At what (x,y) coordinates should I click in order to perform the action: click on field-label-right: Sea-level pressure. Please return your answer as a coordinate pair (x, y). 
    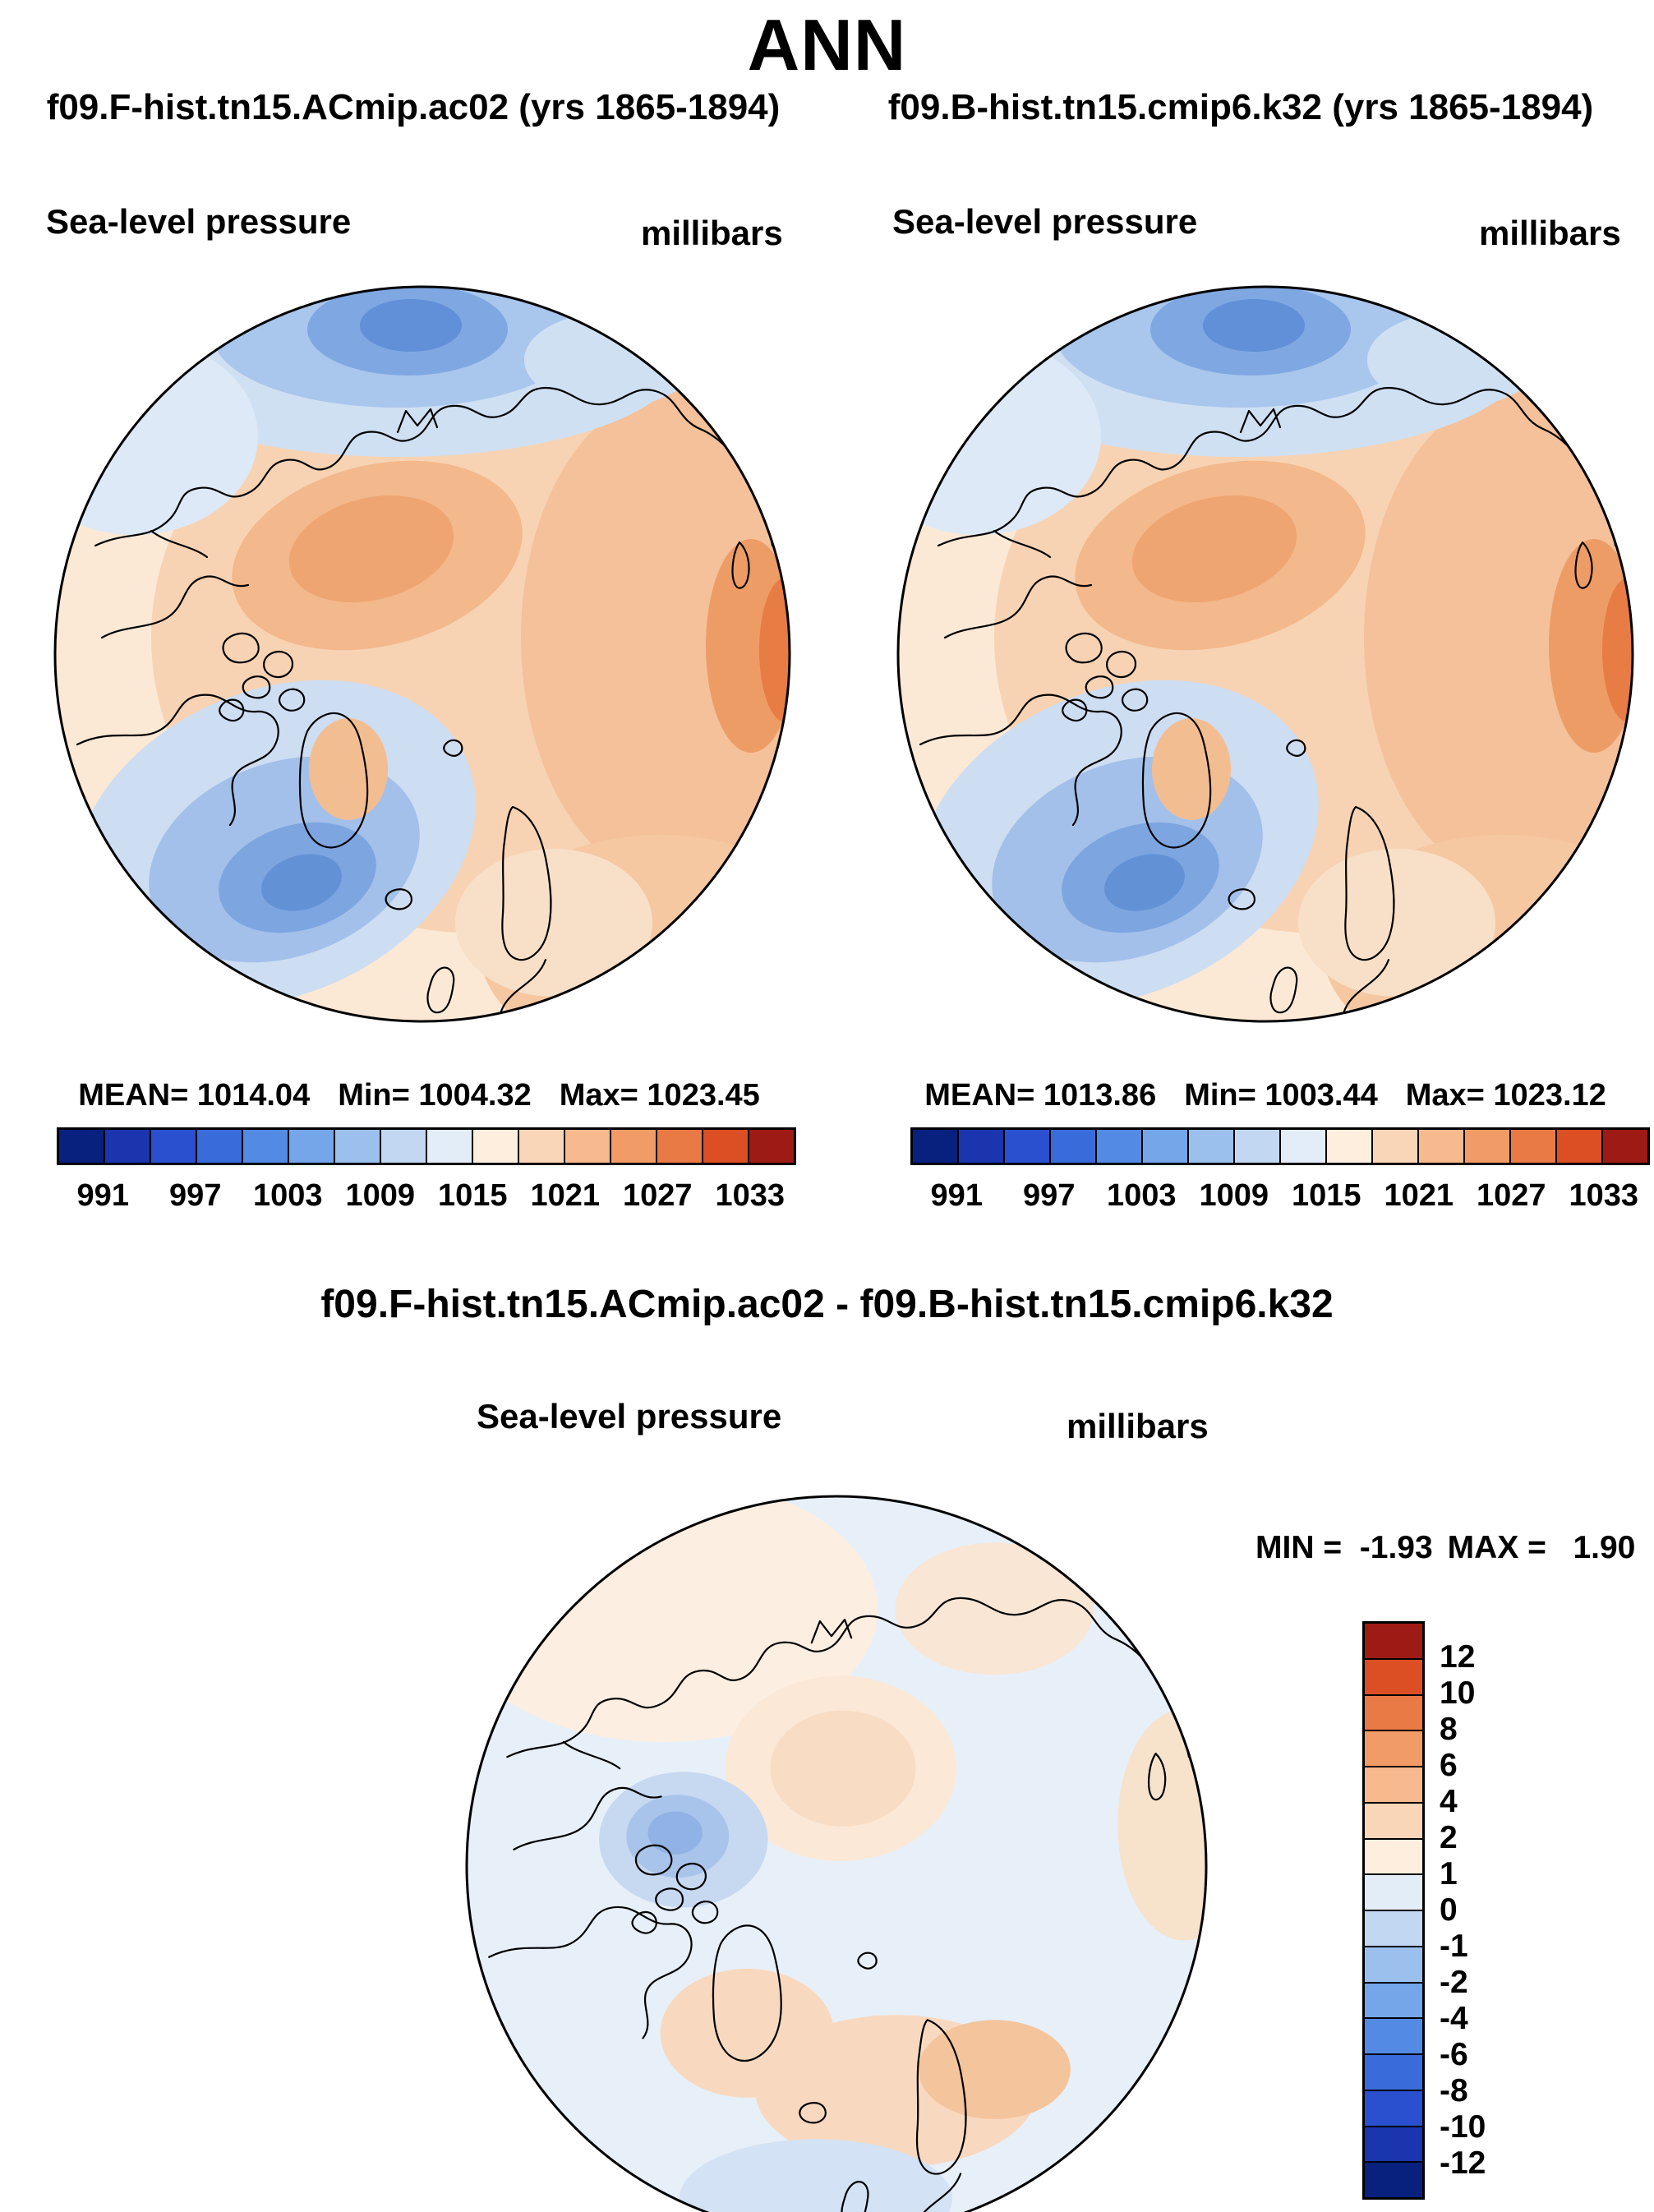
    Looking at the image, I should click on (1045, 221).